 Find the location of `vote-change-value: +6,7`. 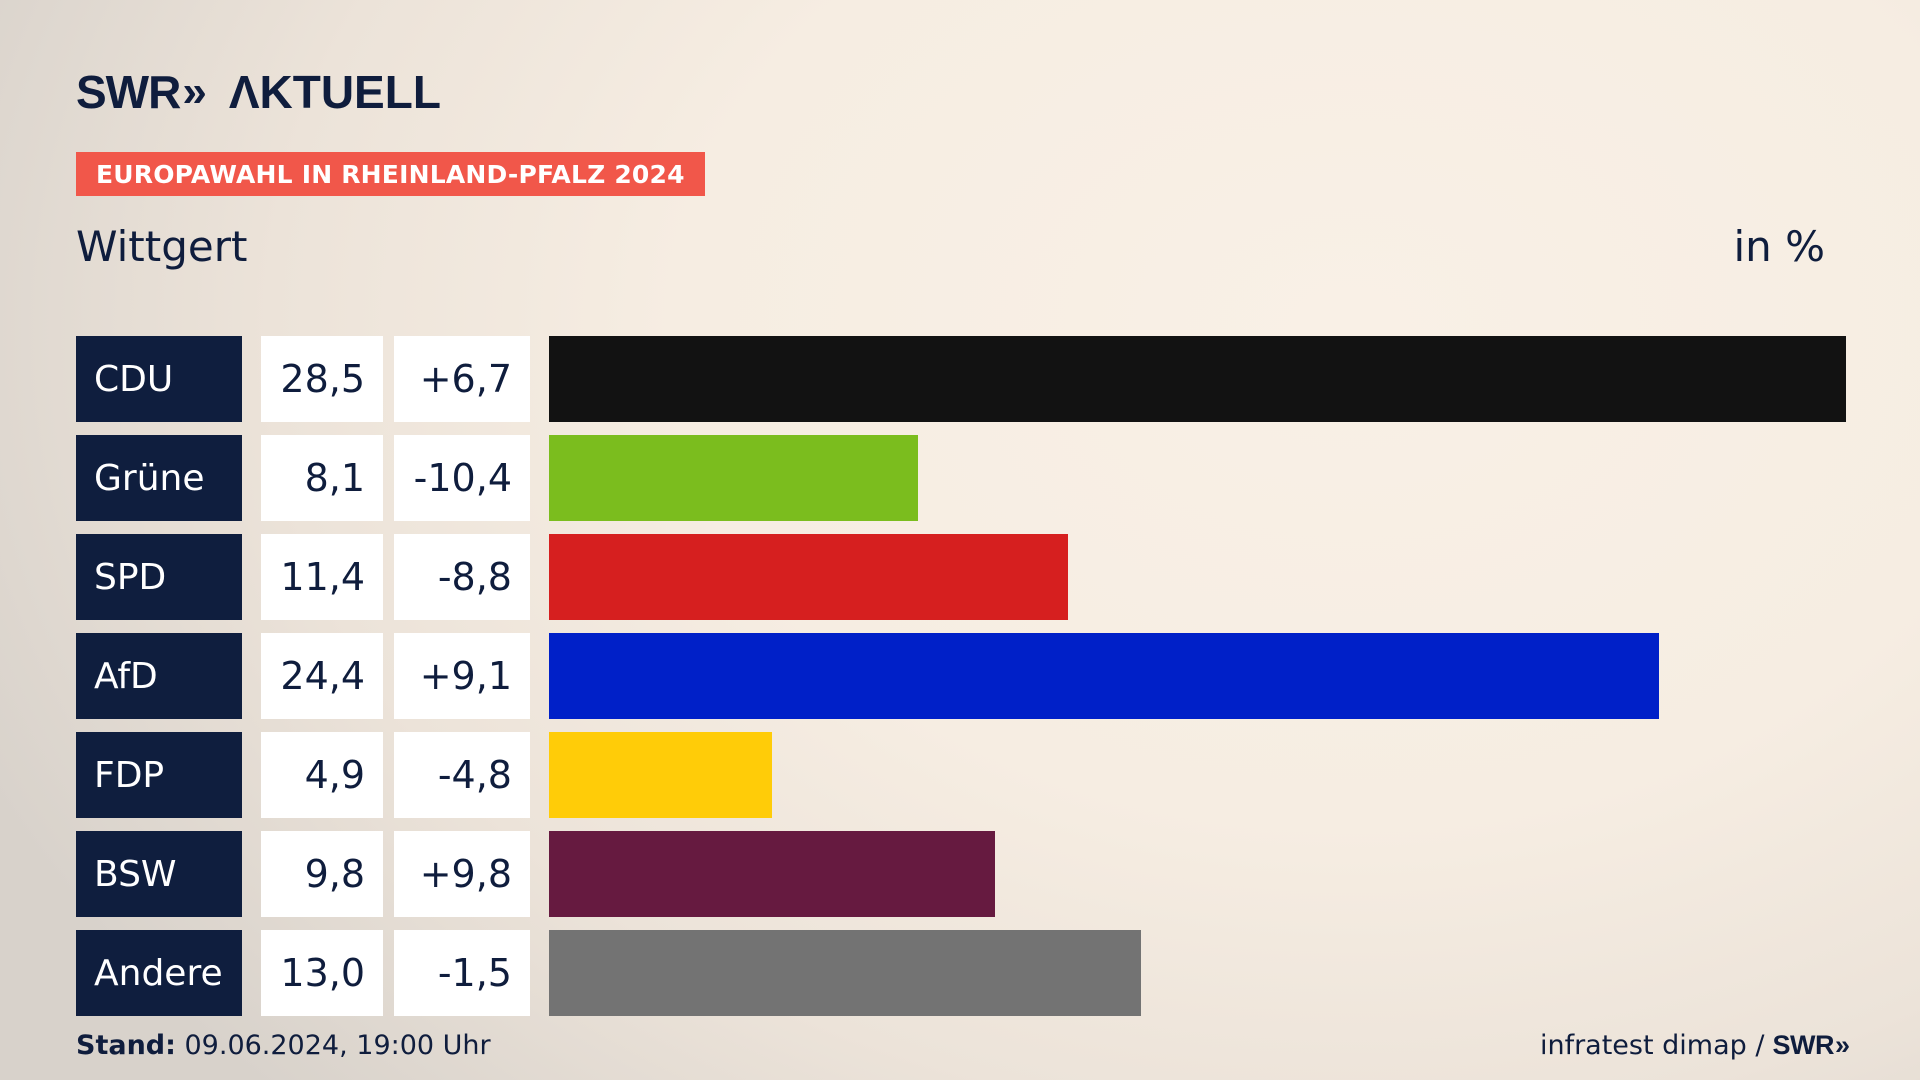

vote-change-value: +6,7 is located at coordinates (462, 379).